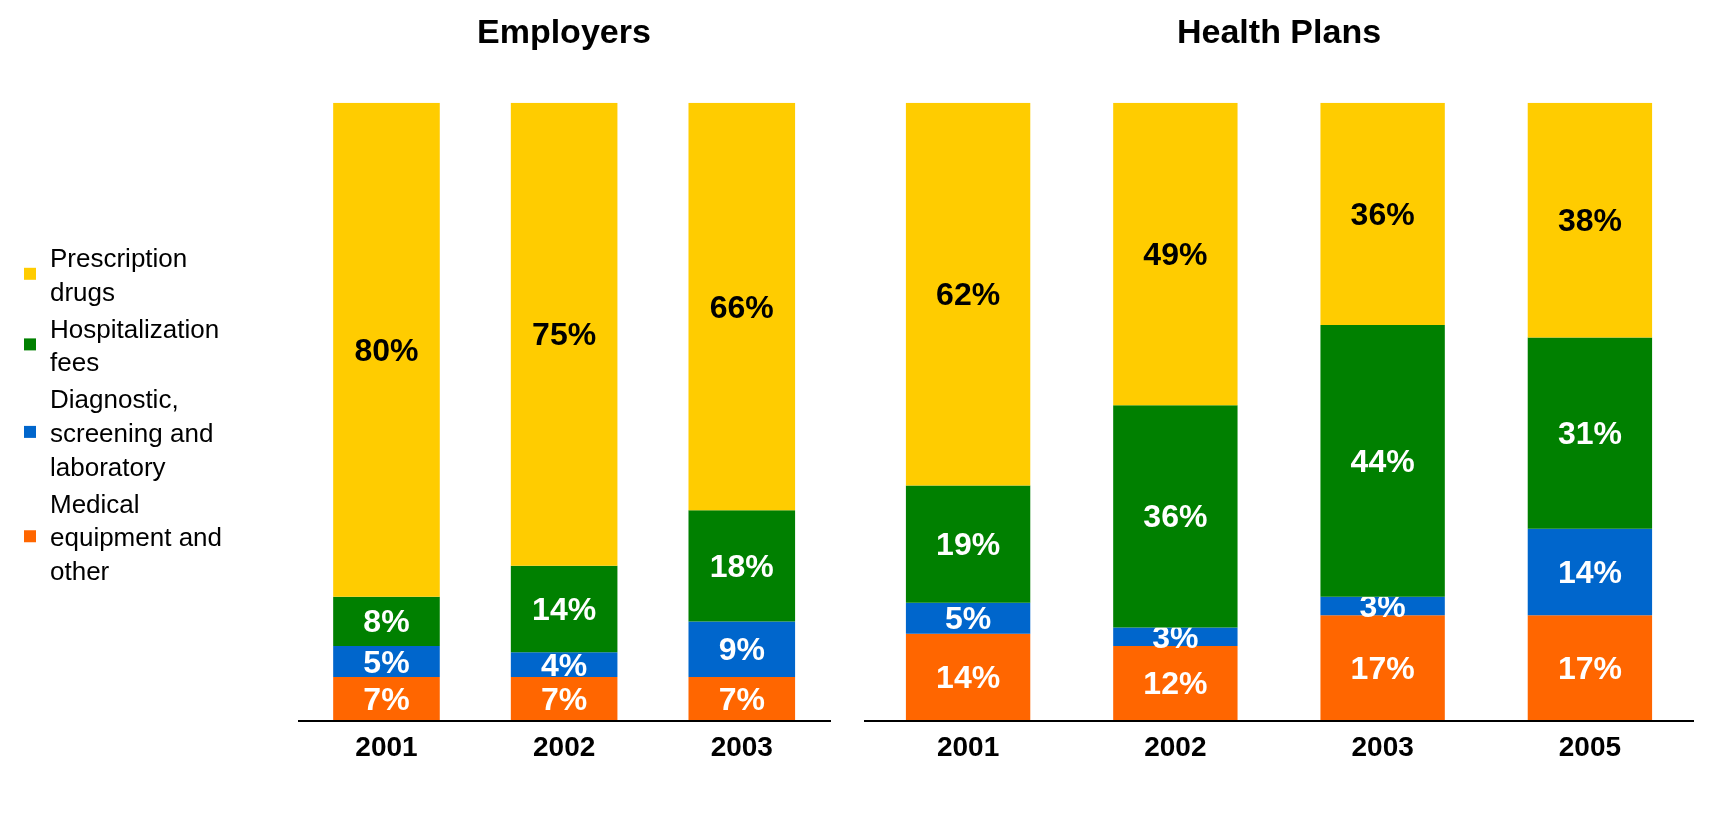  I want to click on data-label: 12%, so click(1175, 683).